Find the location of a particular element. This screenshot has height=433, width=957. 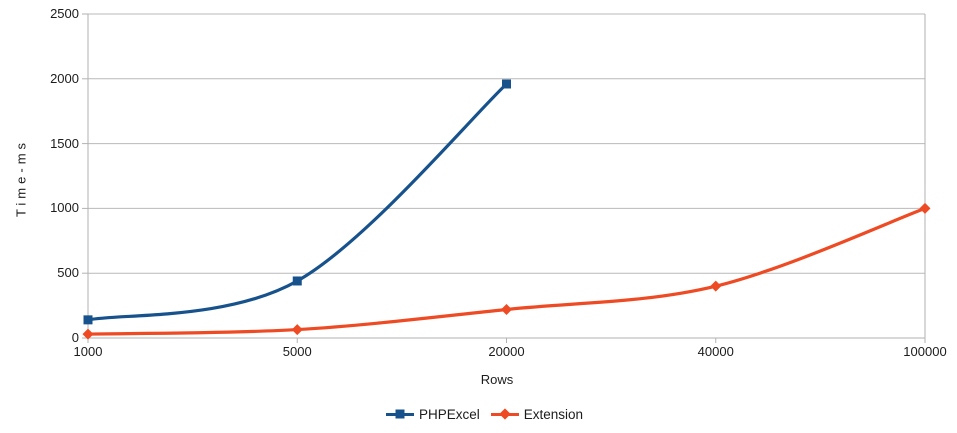

legend-item-extension: Extension is located at coordinates (537, 414).